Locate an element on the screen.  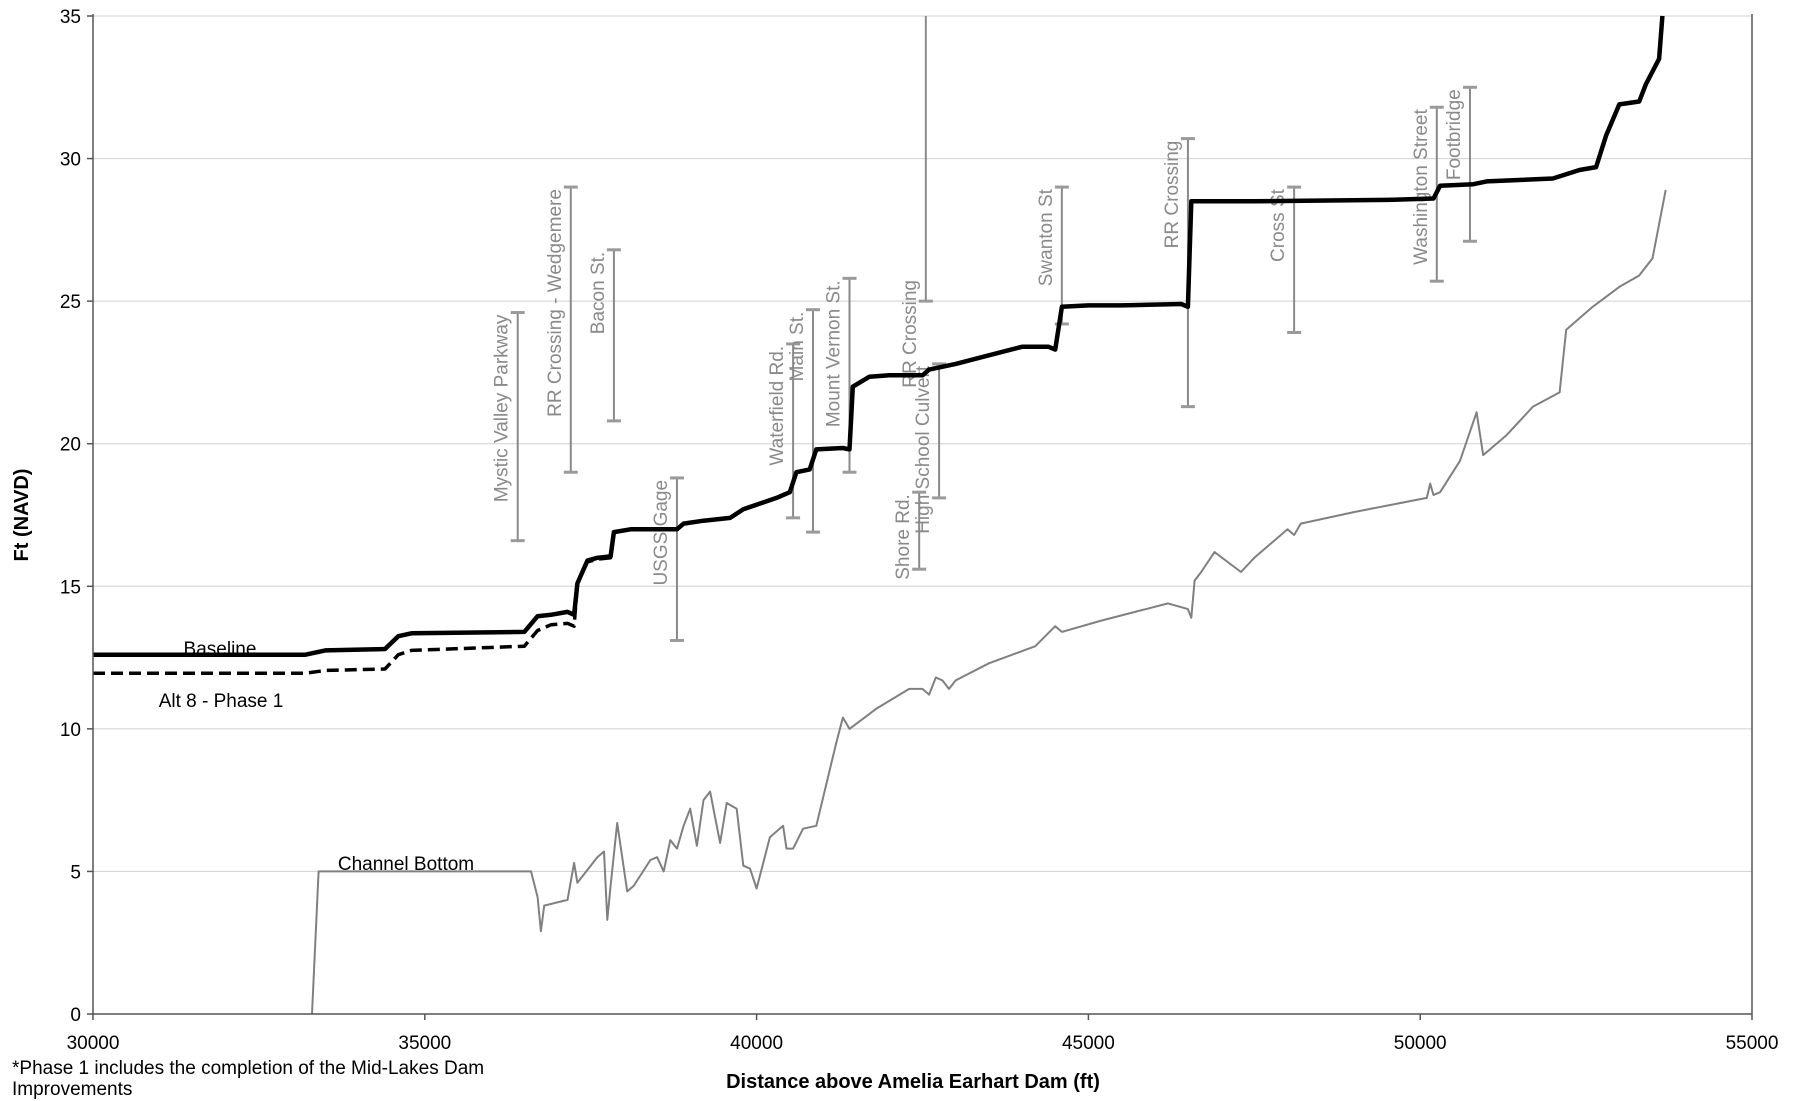
x-tick-label: 50000 is located at coordinates (1420, 1043).